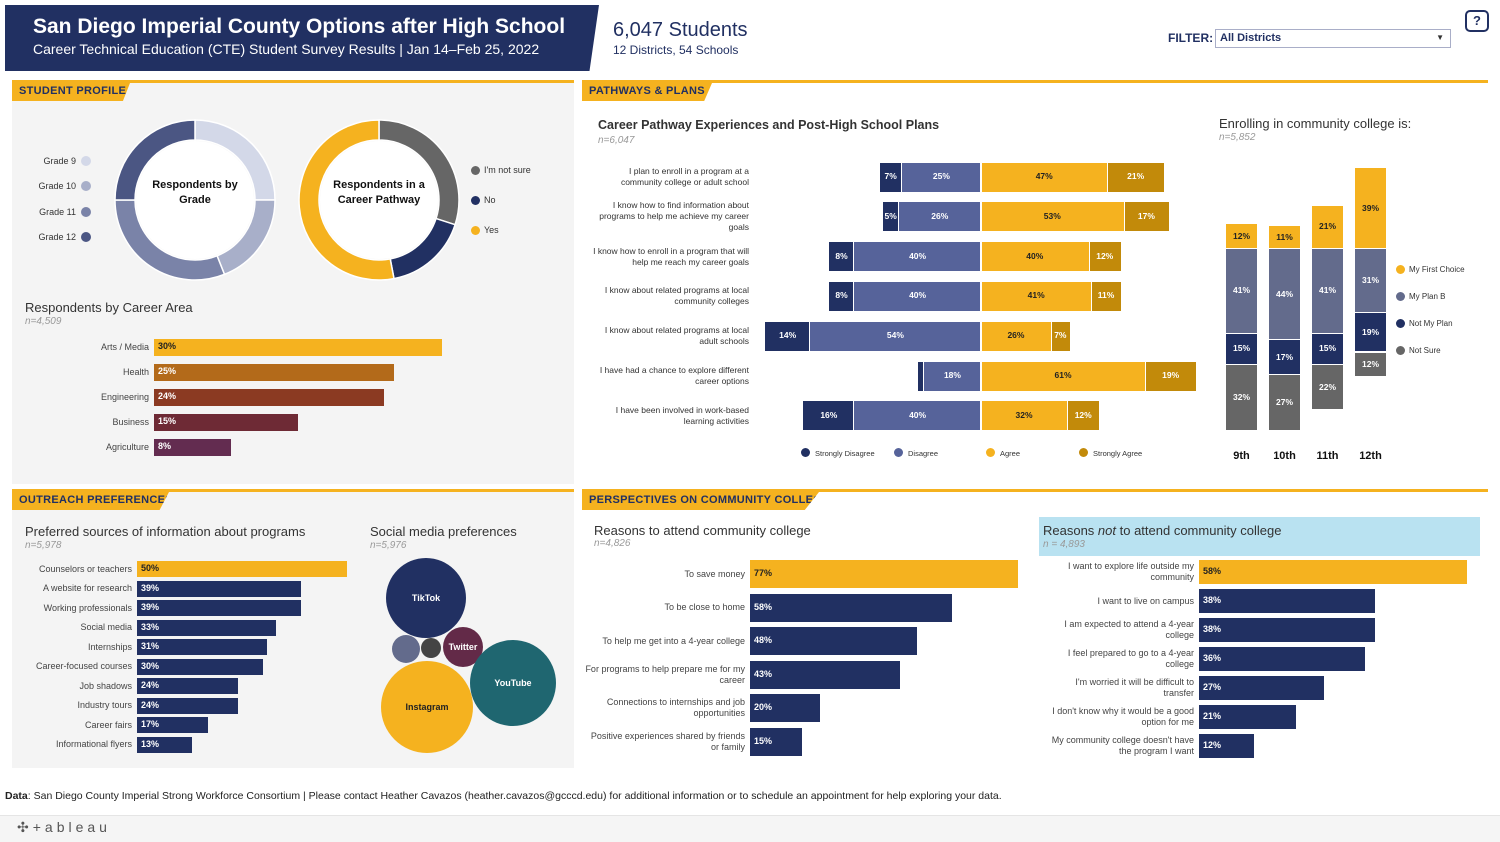 The height and width of the screenshot is (842, 1500). I want to click on bubble-instagram: Instagram, so click(427, 707).